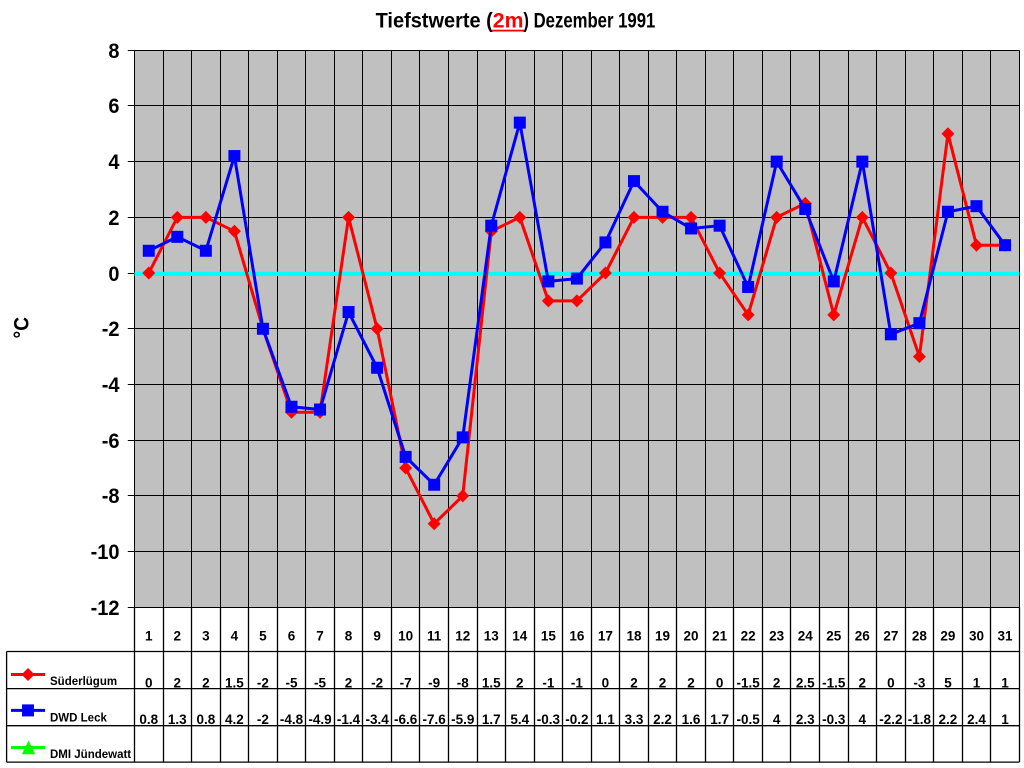  What do you see at coordinates (976, 636) in the screenshot?
I see `svg-text: 30` at bounding box center [976, 636].